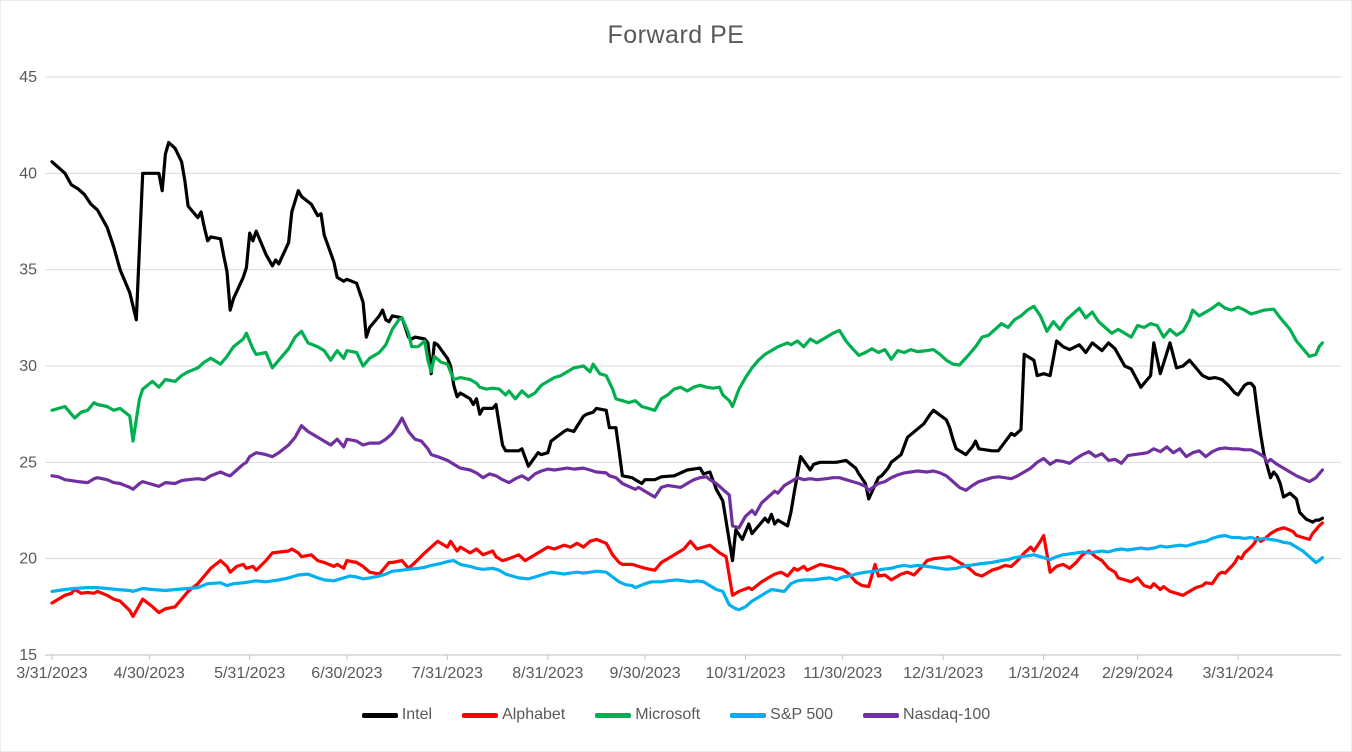 Image resolution: width=1352 pixels, height=752 pixels. What do you see at coordinates (1137, 673) in the screenshot?
I see `x-axis-label: 2/29/2024` at bounding box center [1137, 673].